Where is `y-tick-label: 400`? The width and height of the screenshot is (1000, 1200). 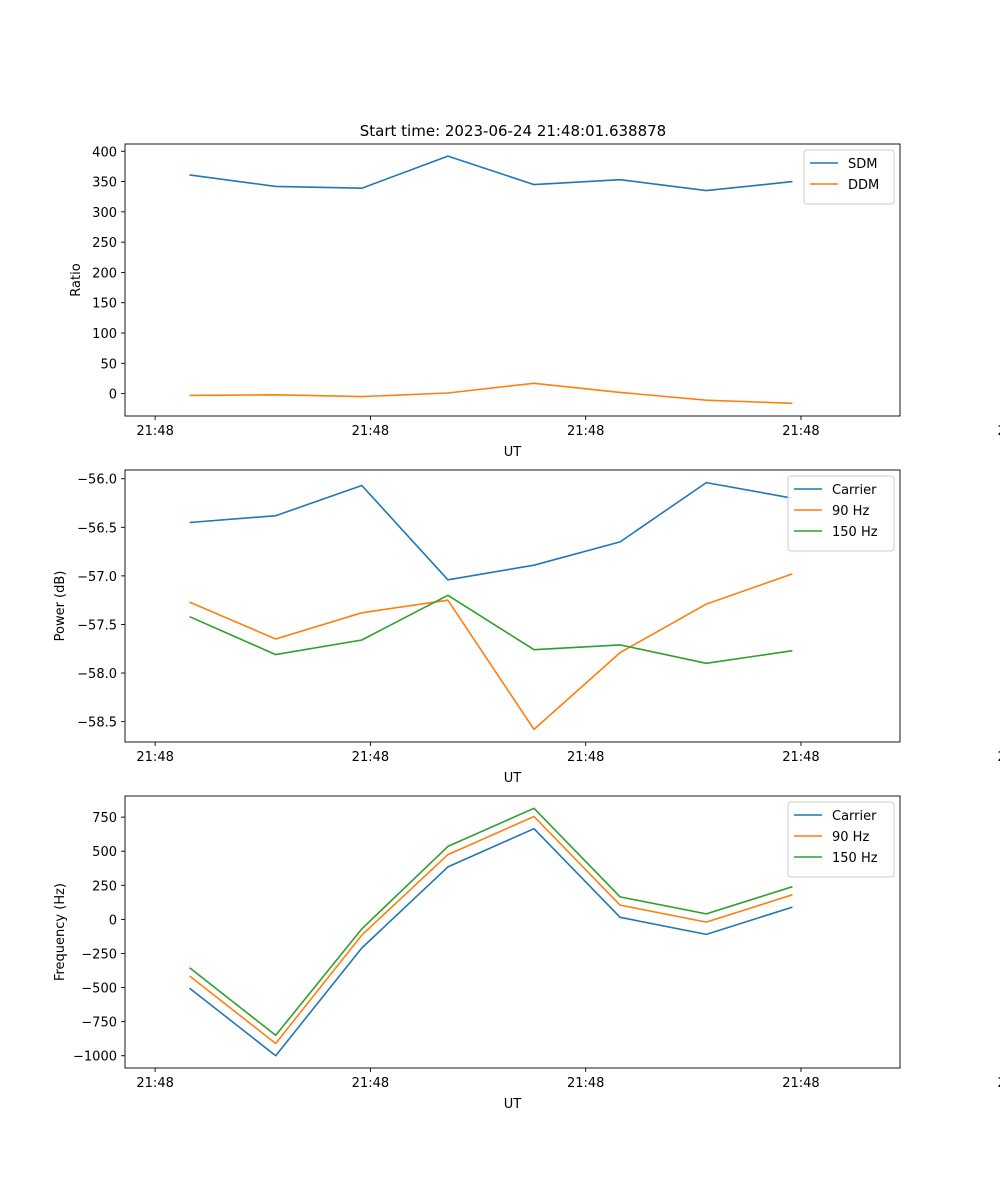 y-tick-label: 400 is located at coordinates (104, 152).